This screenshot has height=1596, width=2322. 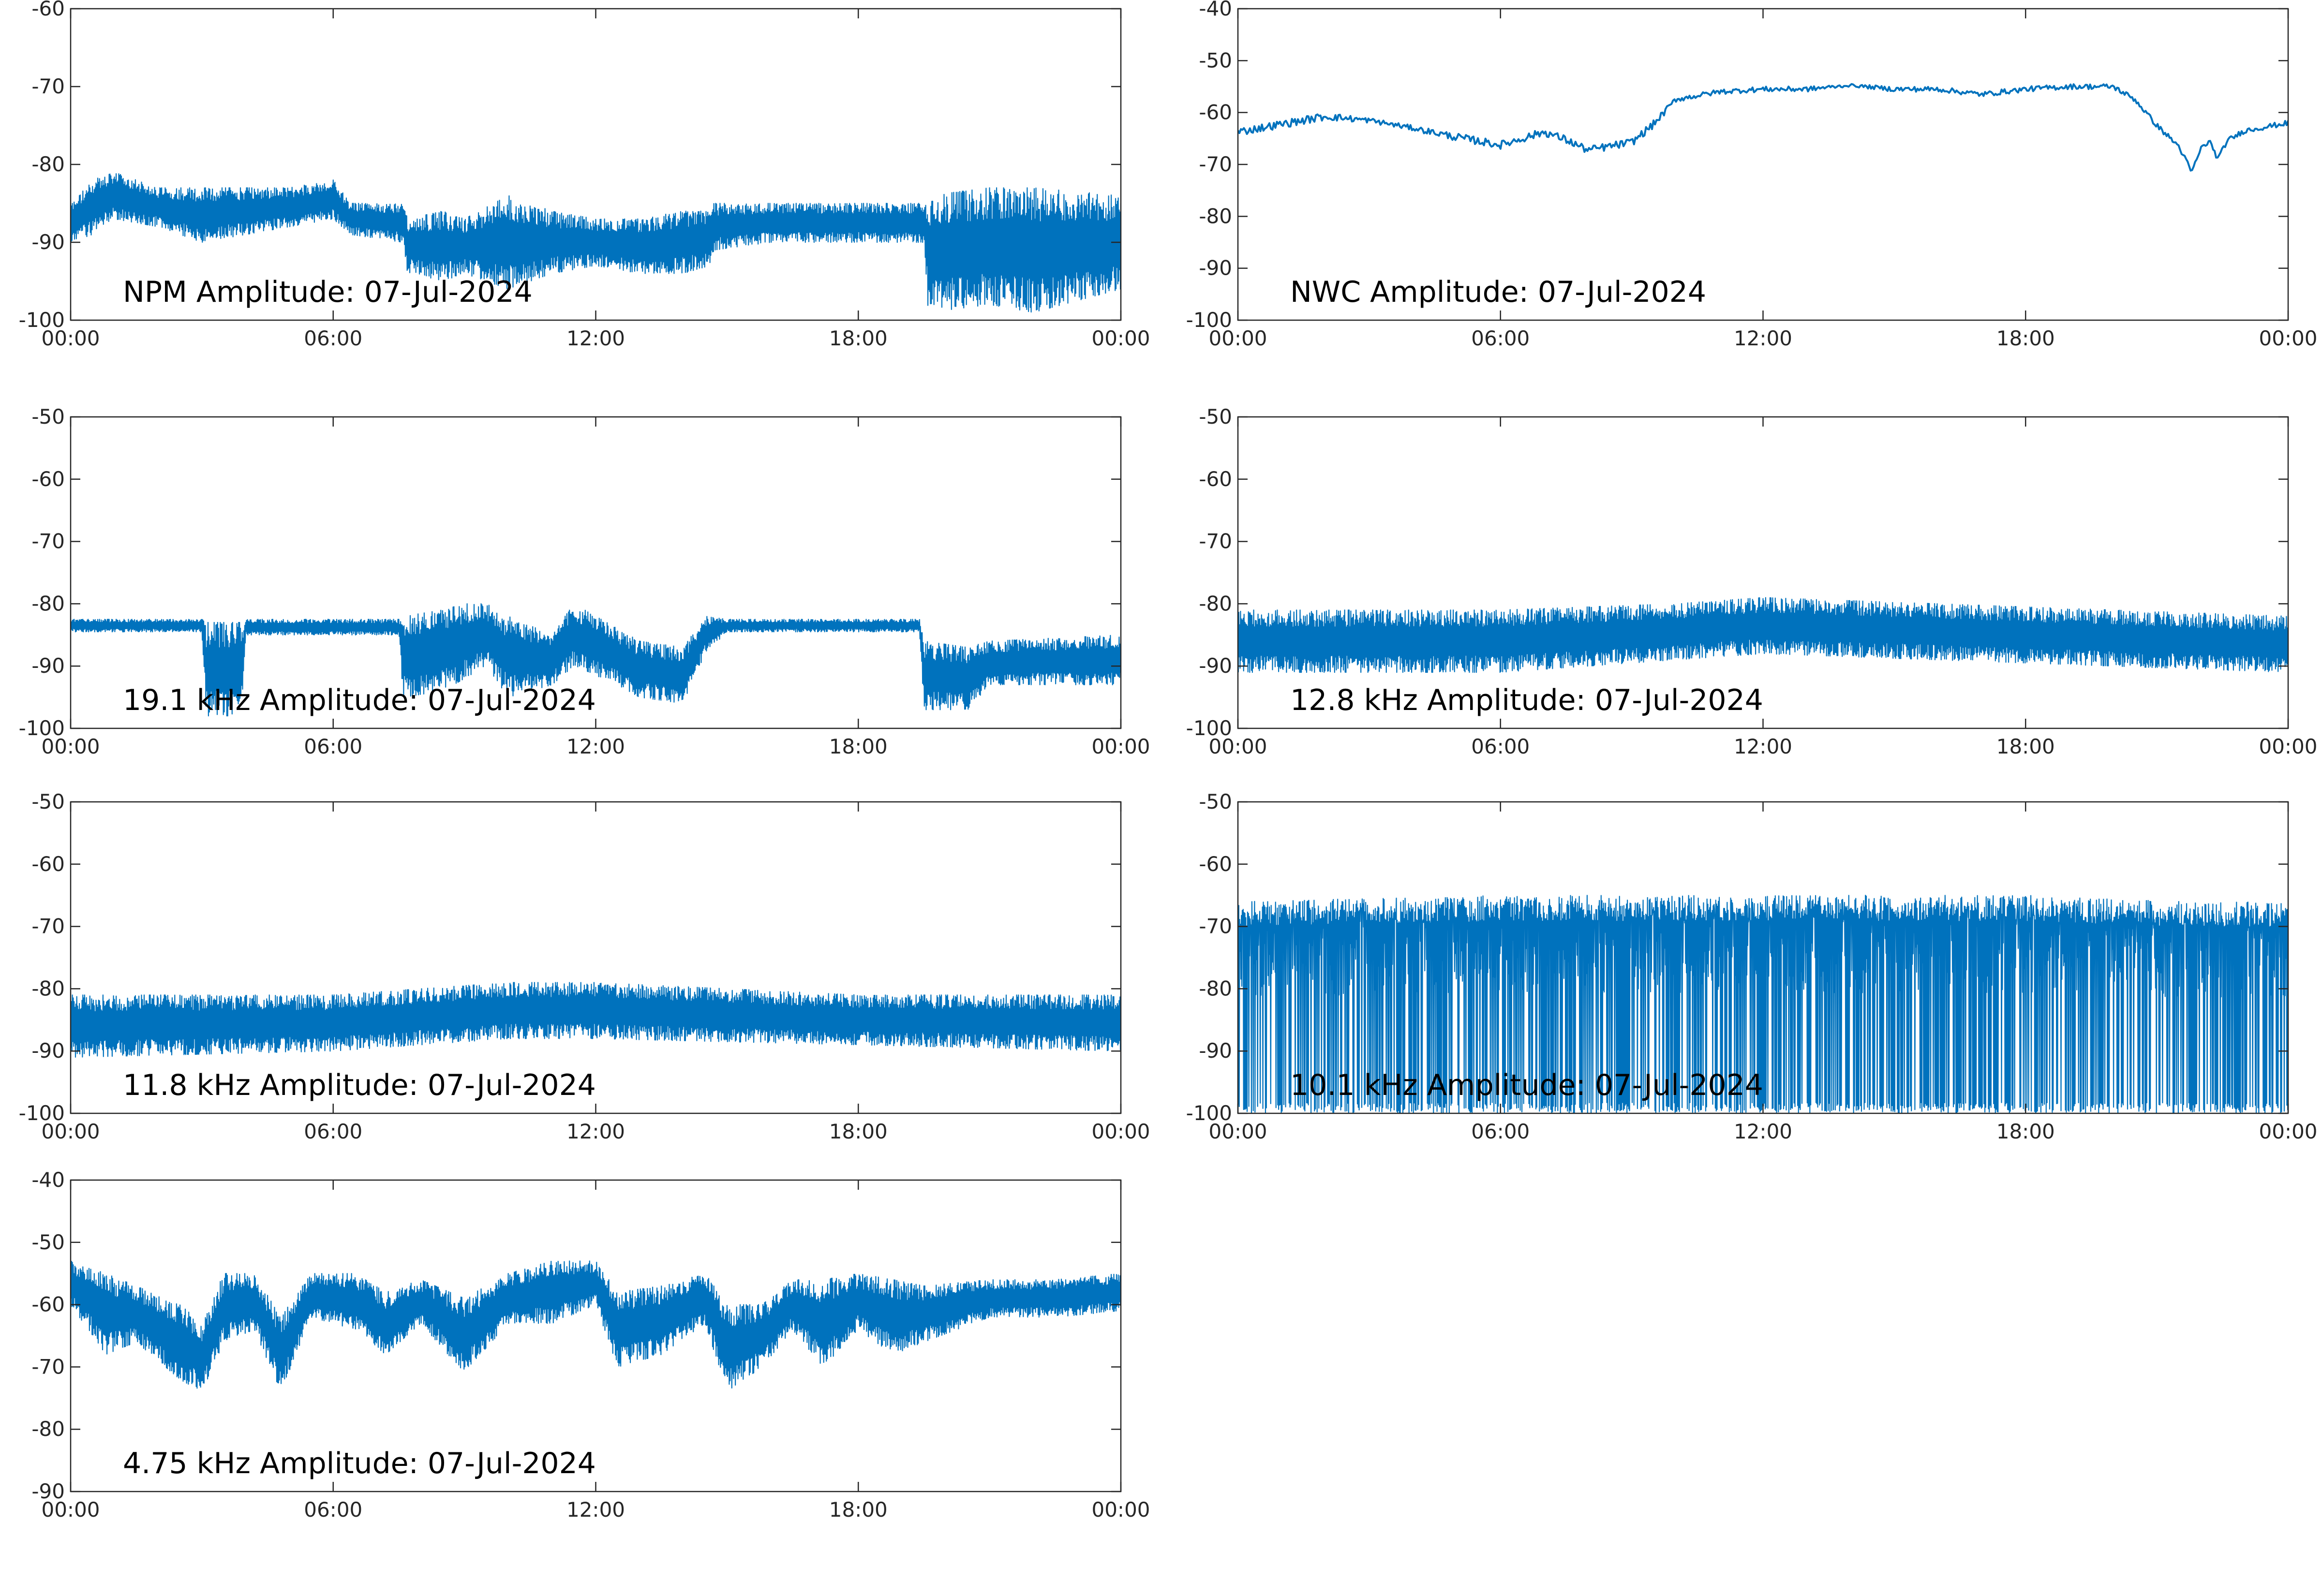 What do you see at coordinates (359, 1085) in the screenshot?
I see `chart-title: 11.8 kHz Amplitude: 07-Jul-2024` at bounding box center [359, 1085].